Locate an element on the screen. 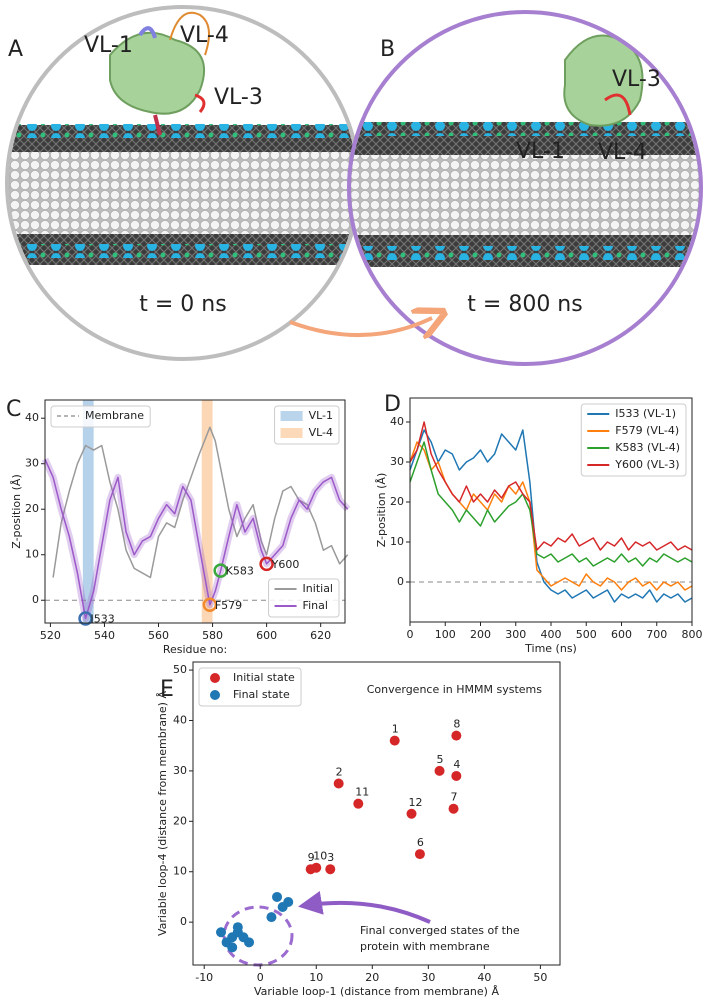 The height and width of the screenshot is (1003, 713). legend-label: Final state is located at coordinates (261, 694).